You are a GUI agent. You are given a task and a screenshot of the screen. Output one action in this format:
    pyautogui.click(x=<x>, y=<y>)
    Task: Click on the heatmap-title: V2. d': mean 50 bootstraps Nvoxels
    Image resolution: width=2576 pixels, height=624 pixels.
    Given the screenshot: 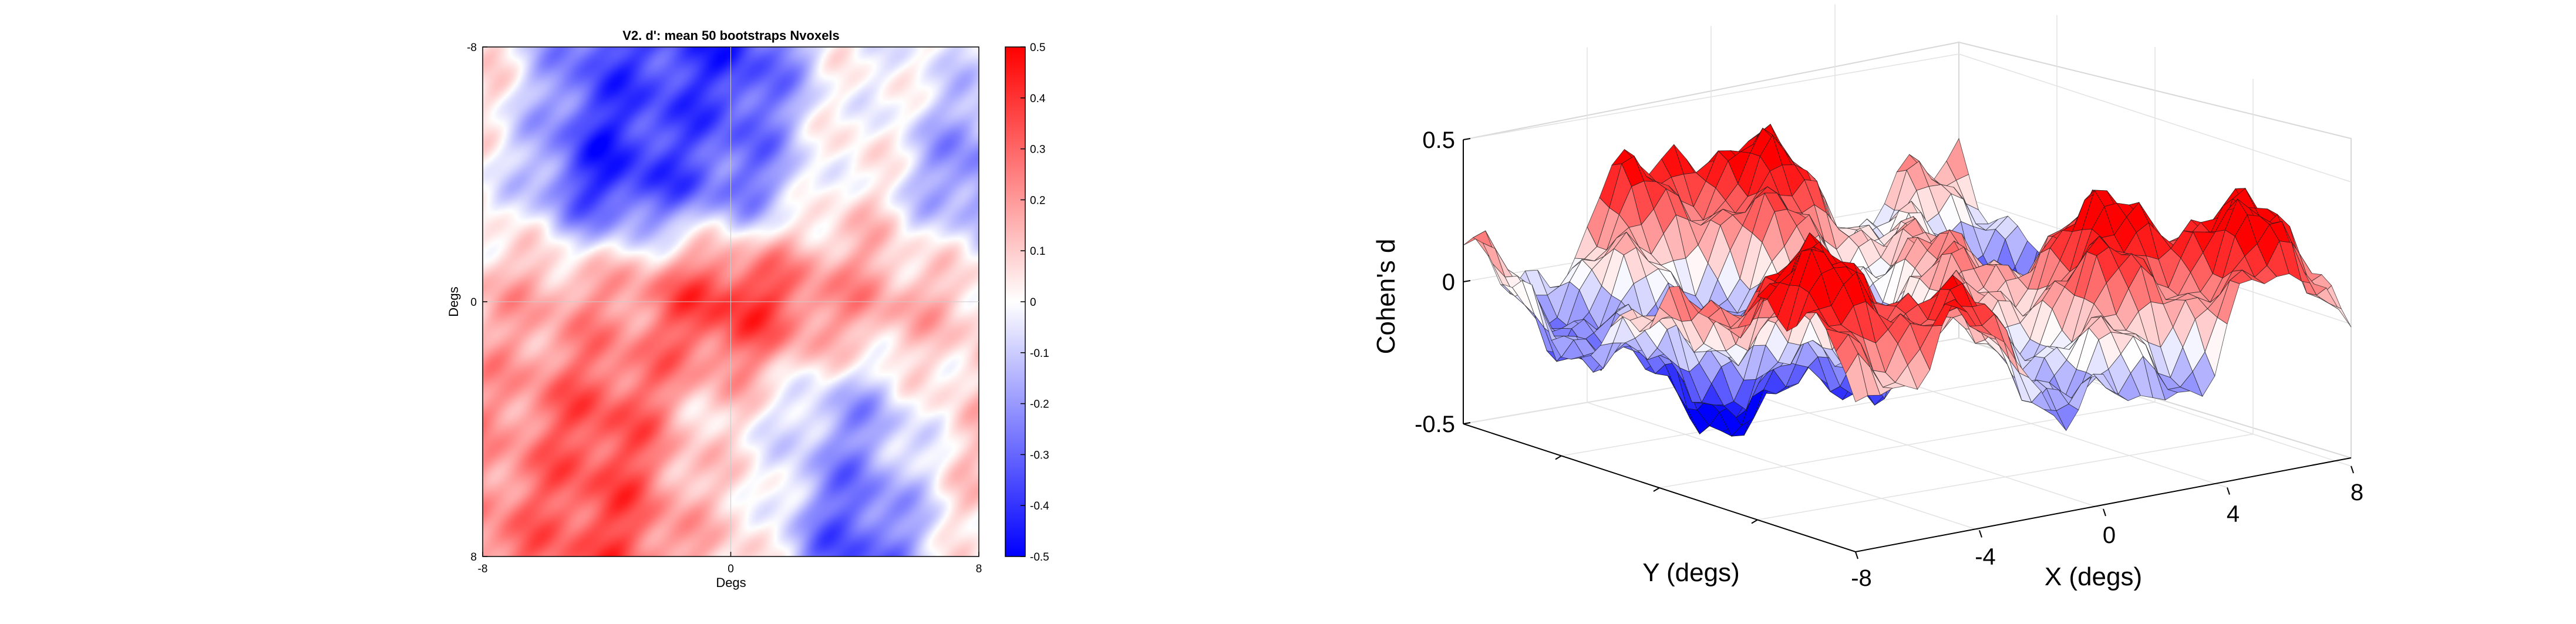 What is the action you would take?
    pyautogui.click(x=731, y=35)
    